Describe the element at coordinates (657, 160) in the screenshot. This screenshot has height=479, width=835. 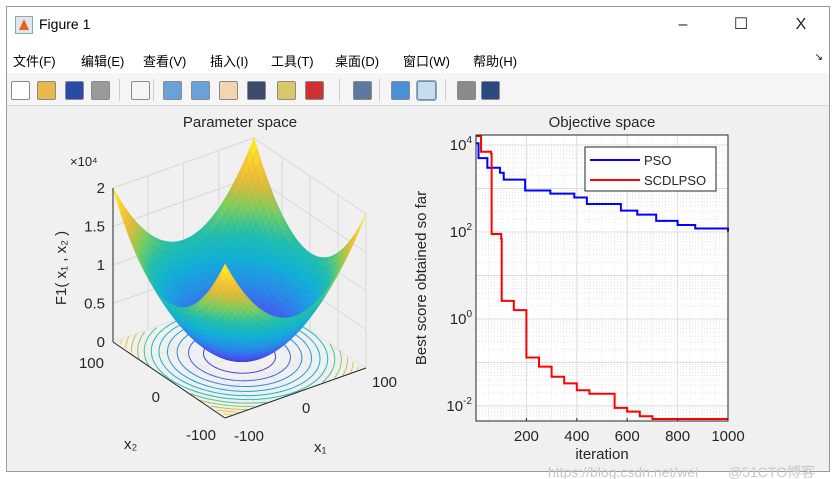
I see `legend-label: PSO` at that location.